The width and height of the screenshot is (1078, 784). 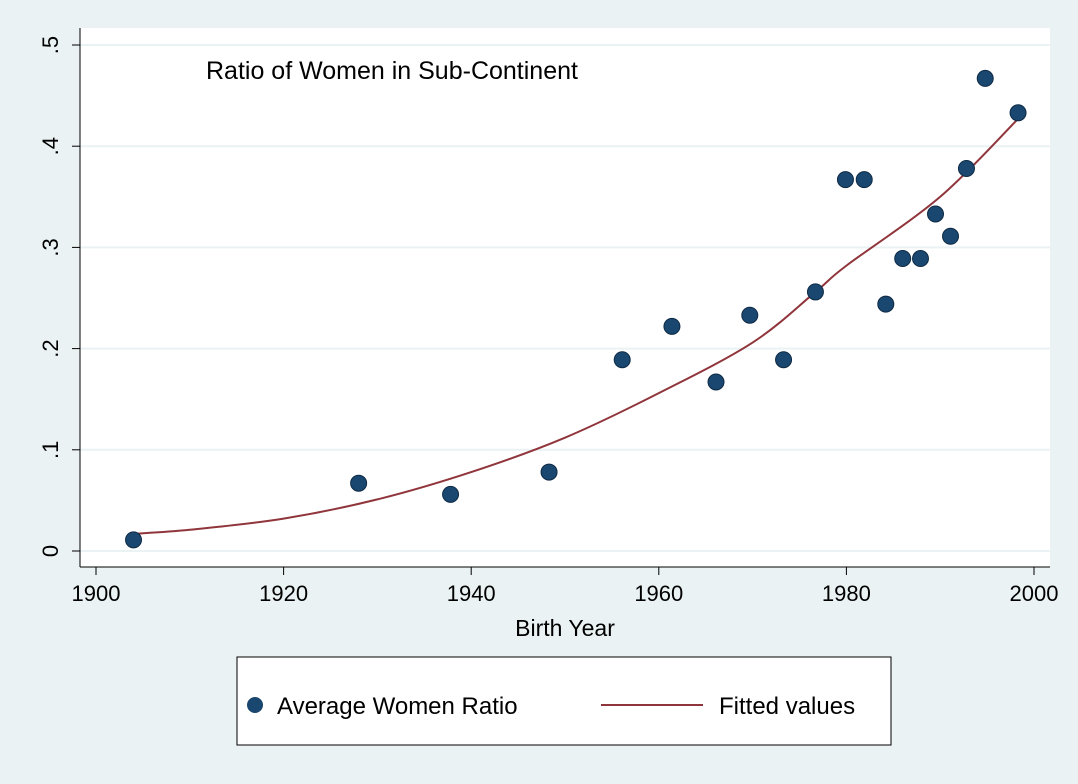 I want to click on y-tick-label: .3, so click(x=50, y=247).